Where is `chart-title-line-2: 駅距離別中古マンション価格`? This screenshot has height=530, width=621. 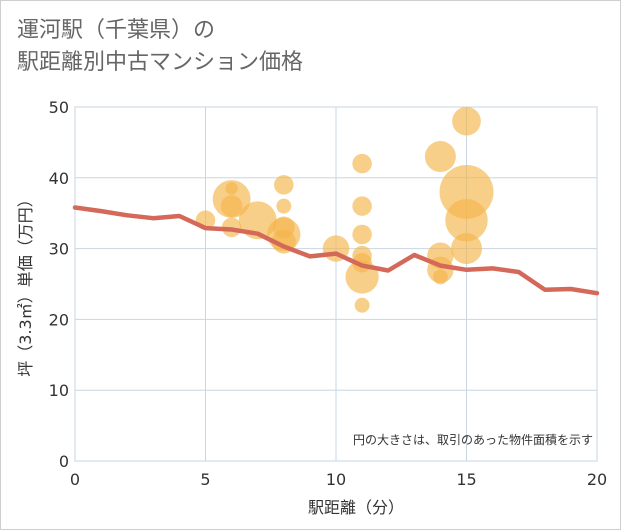
chart-title-line-2: 駅距離別中古マンション価格 is located at coordinates (160, 62).